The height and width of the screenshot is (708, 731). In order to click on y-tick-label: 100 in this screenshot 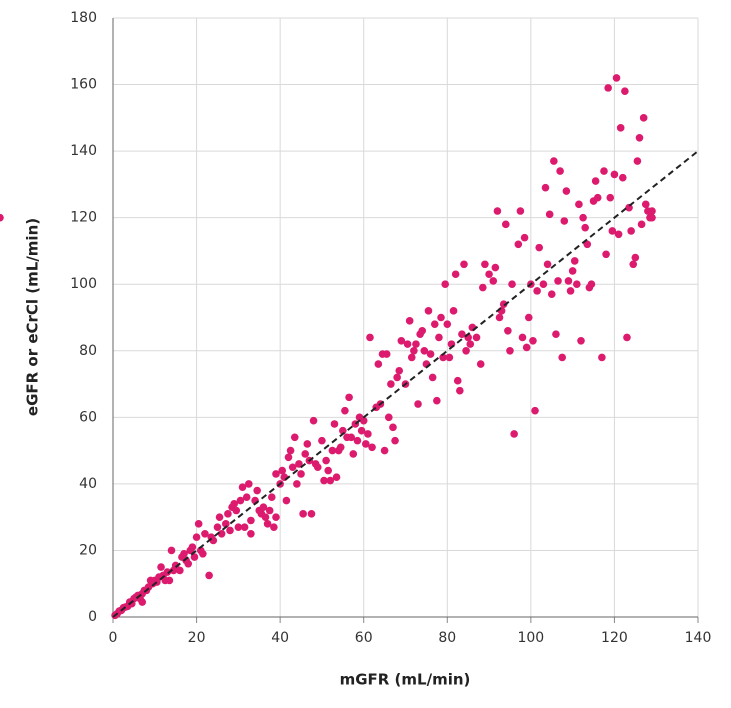, I will do `click(83, 284)`.